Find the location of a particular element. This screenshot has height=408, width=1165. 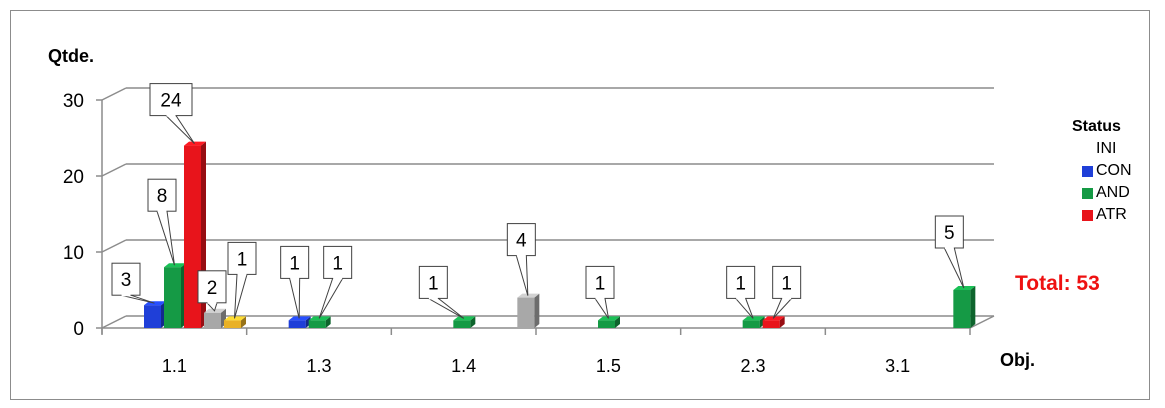

legend-item: CON is located at coordinates (1107, 171).